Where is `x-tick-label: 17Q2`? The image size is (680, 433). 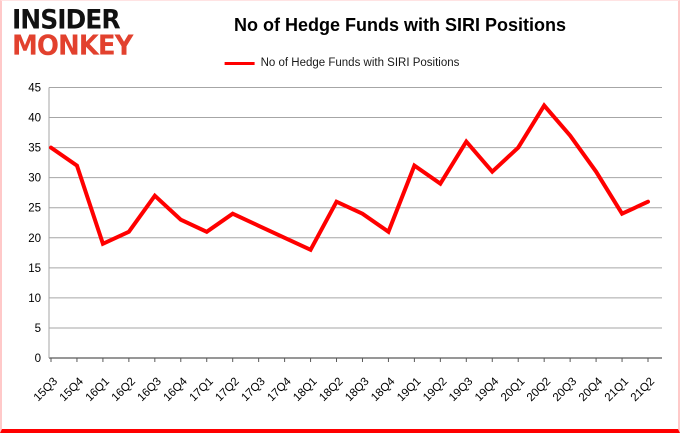 x-tick-label: 17Q2 is located at coordinates (227, 390).